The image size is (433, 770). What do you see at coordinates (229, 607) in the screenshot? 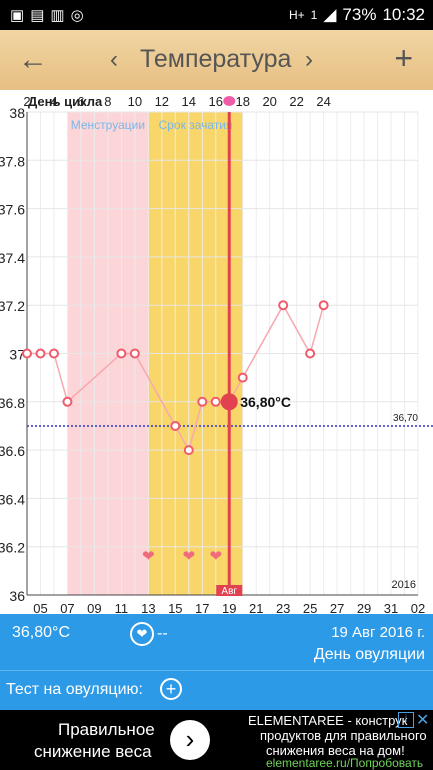
I see `x-tick-label: 19` at bounding box center [229, 607].